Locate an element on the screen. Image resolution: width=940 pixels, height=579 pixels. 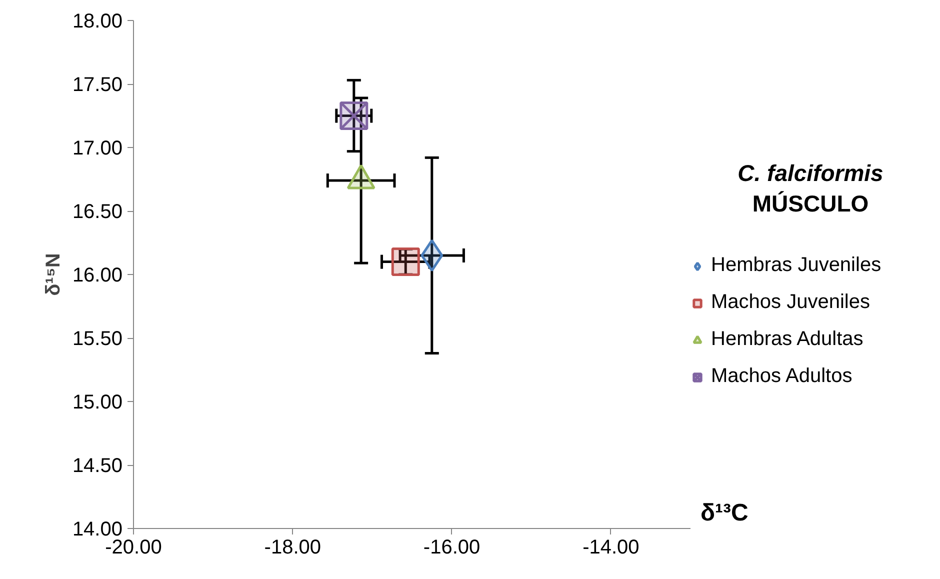
legend-label: Machos Juveniles is located at coordinates (790, 302).